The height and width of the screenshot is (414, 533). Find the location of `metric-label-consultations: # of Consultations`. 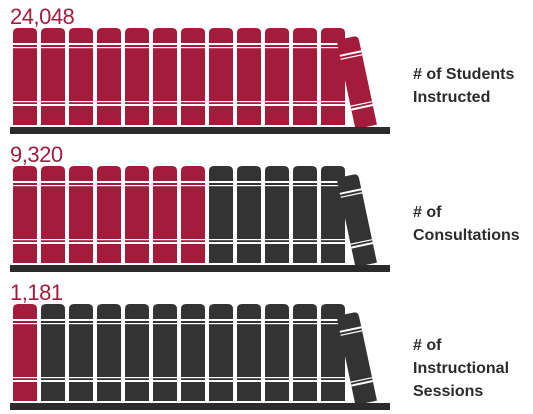

metric-label-consultations: # of Consultations is located at coordinates (466, 224).